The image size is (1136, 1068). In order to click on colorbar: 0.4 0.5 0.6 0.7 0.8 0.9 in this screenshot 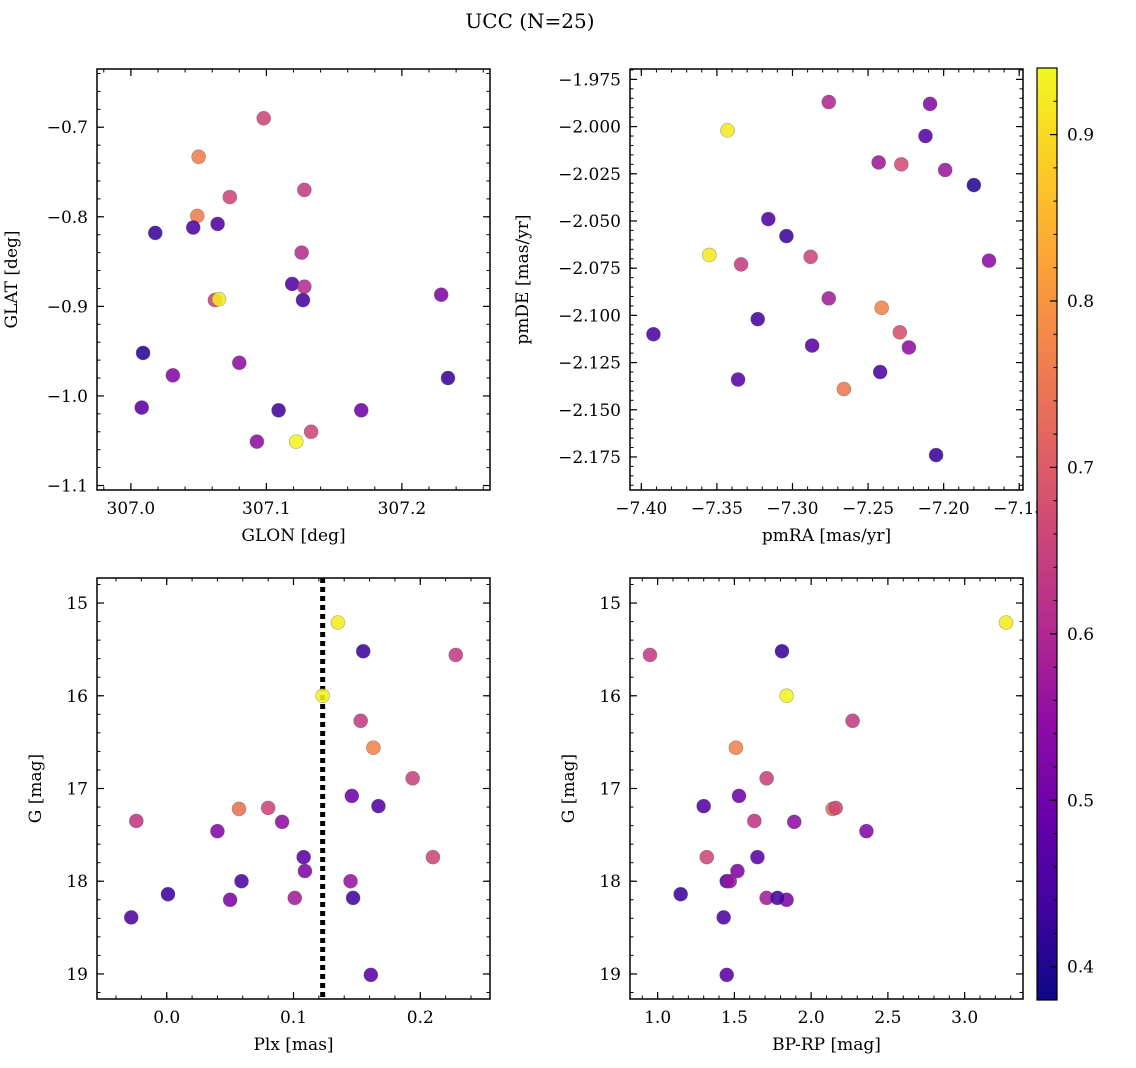, I will do `click(1065, 534)`.